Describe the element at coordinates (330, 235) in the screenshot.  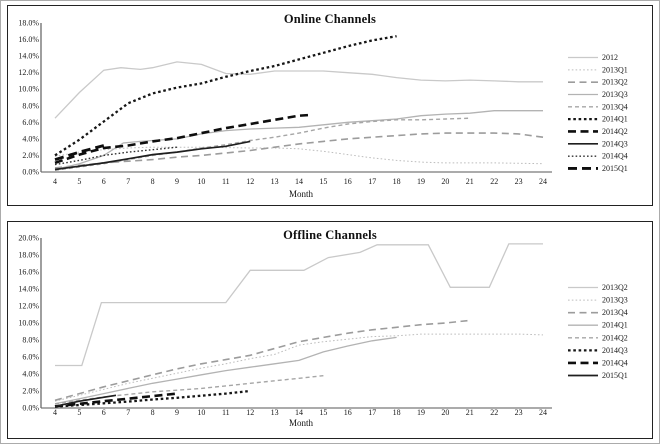
I see `offline-chart-title: Offline Channels` at that location.